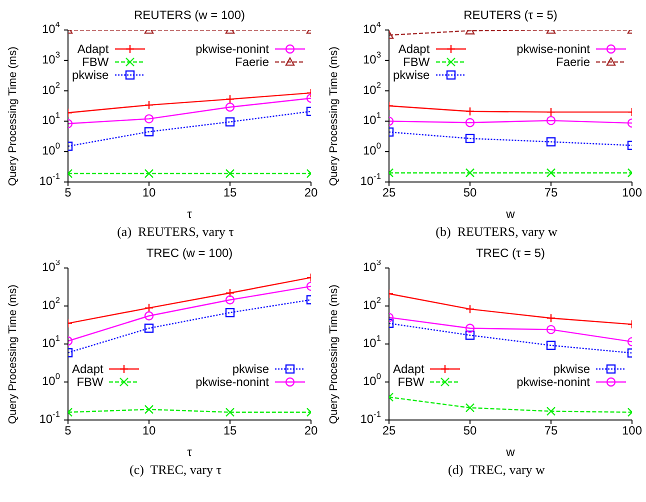  I want to click on text: (d) TREC, vary w, so click(496, 470).